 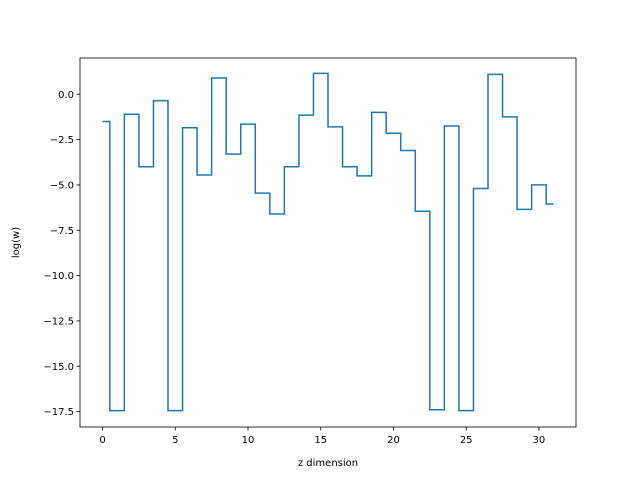 I want to click on x-tick-label: 20, so click(x=393, y=440).